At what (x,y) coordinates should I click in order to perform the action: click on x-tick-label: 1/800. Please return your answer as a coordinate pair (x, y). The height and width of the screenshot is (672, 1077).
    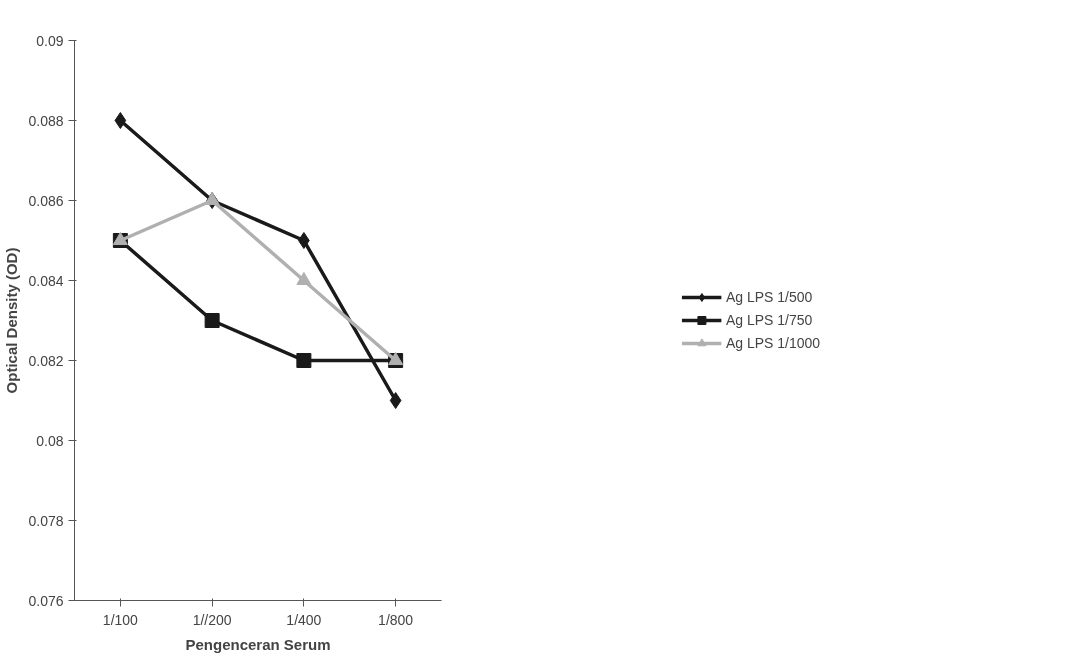
    Looking at the image, I should click on (396, 619).